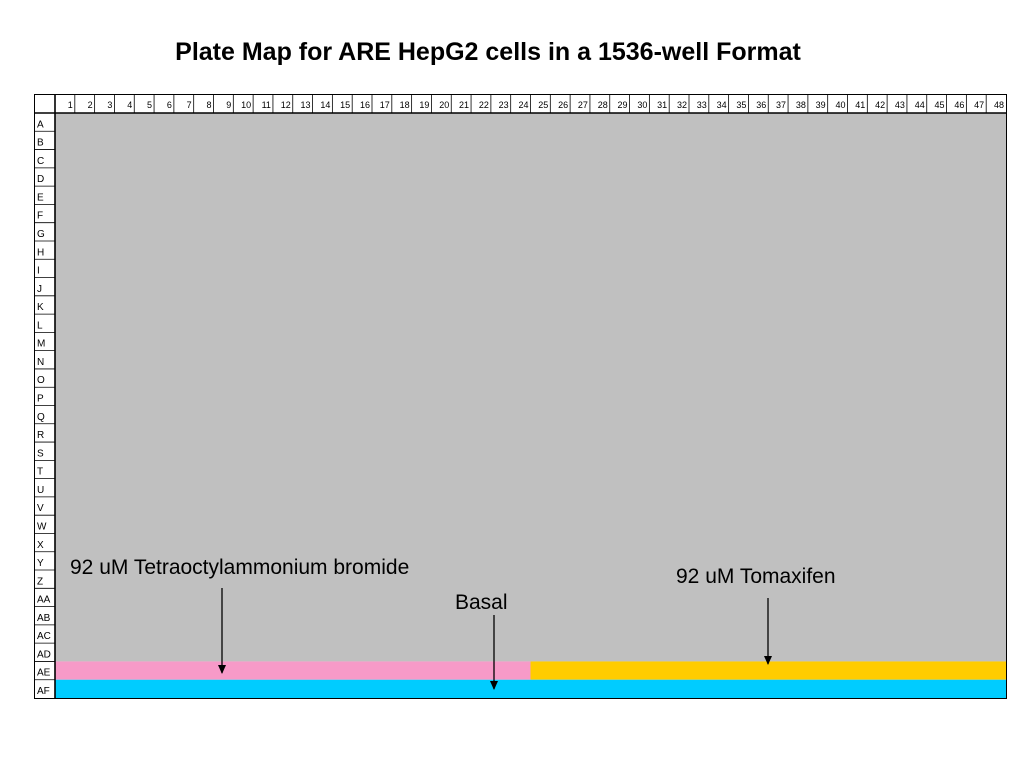  Describe the element at coordinates (583, 105) in the screenshot. I see `column-header-label: 27` at that location.